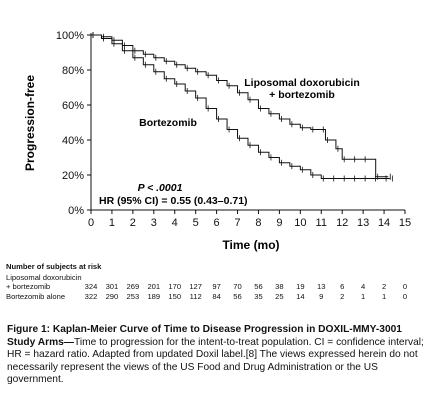 This screenshot has width=434, height=401. What do you see at coordinates (175, 286) in the screenshot?
I see `risk-count: 170` at bounding box center [175, 286].